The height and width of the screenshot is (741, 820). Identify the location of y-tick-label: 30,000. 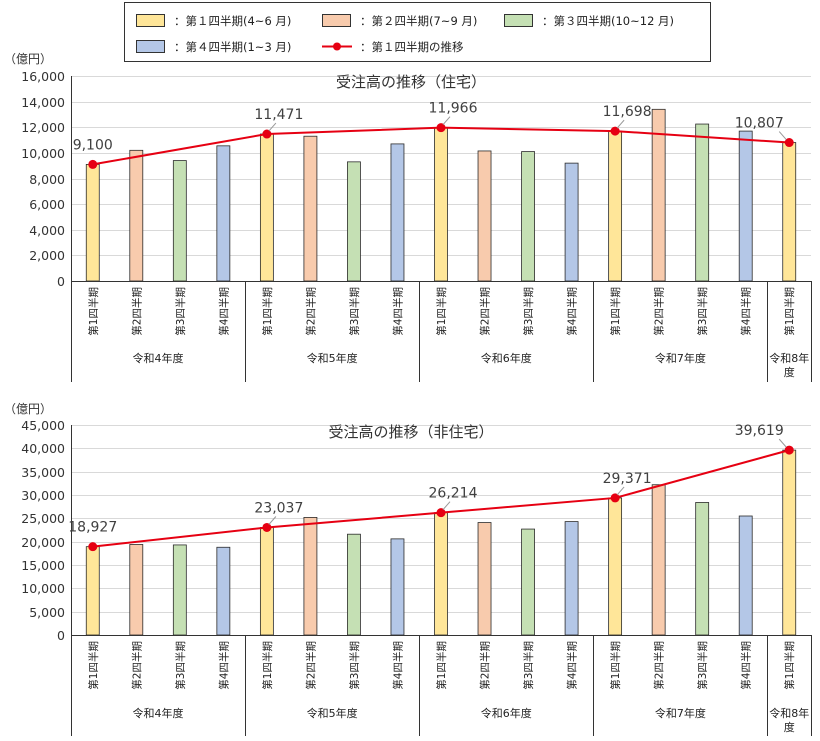
(43, 495).